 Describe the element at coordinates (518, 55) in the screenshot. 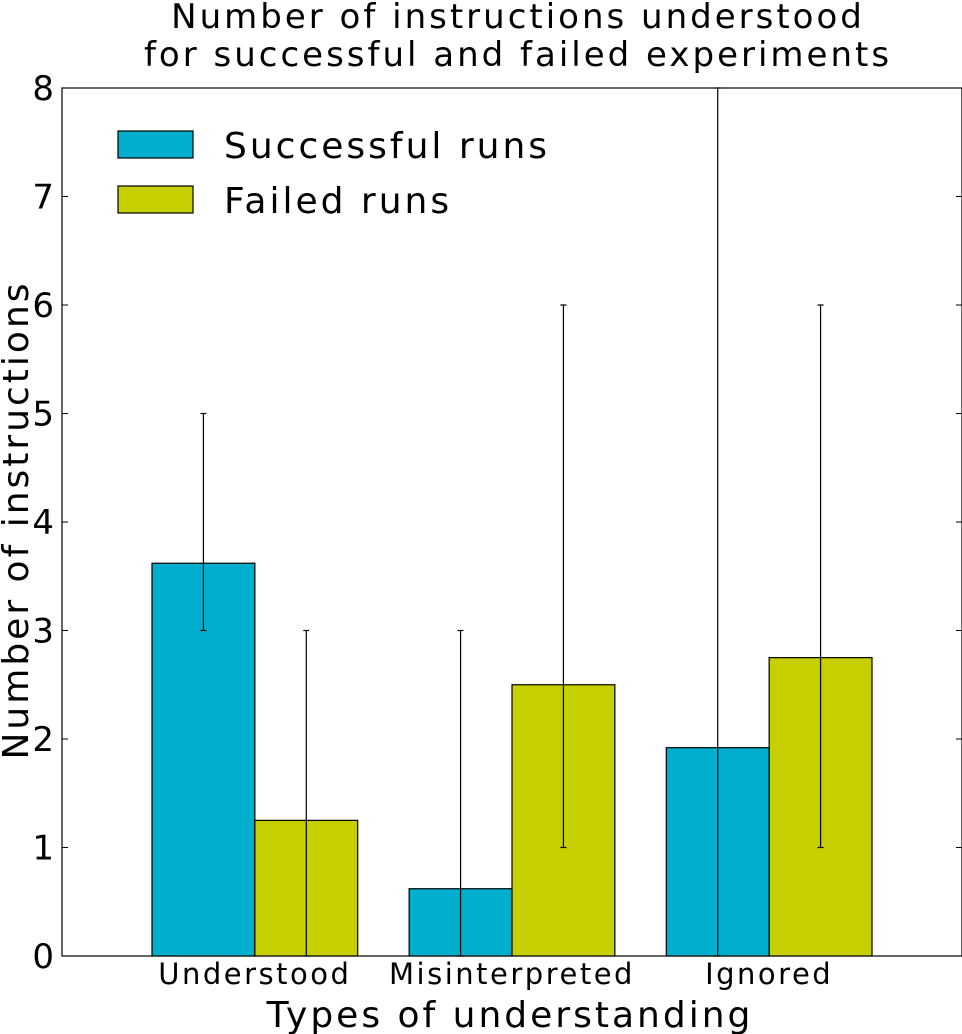

I see `chart-title-line-2: for successful and failed experiments` at that location.